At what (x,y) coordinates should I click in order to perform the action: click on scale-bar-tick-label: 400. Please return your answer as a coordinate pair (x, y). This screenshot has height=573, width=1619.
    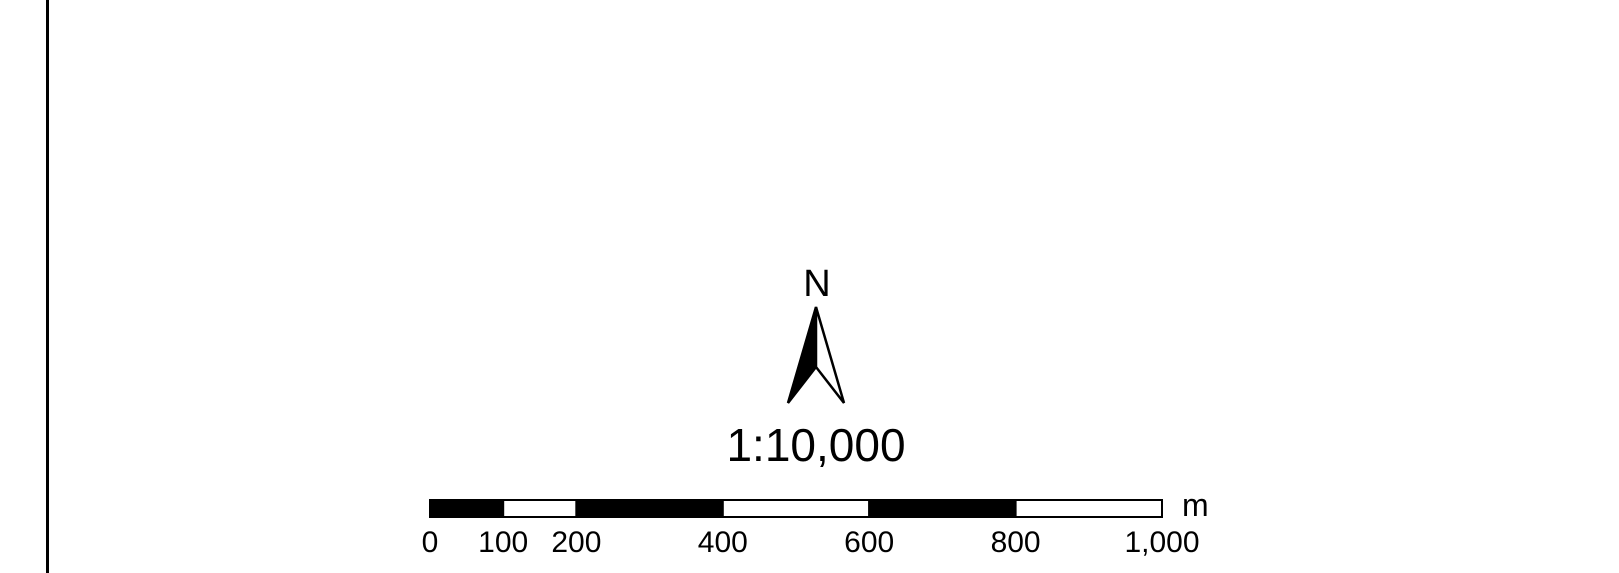
    Looking at the image, I should click on (722, 542).